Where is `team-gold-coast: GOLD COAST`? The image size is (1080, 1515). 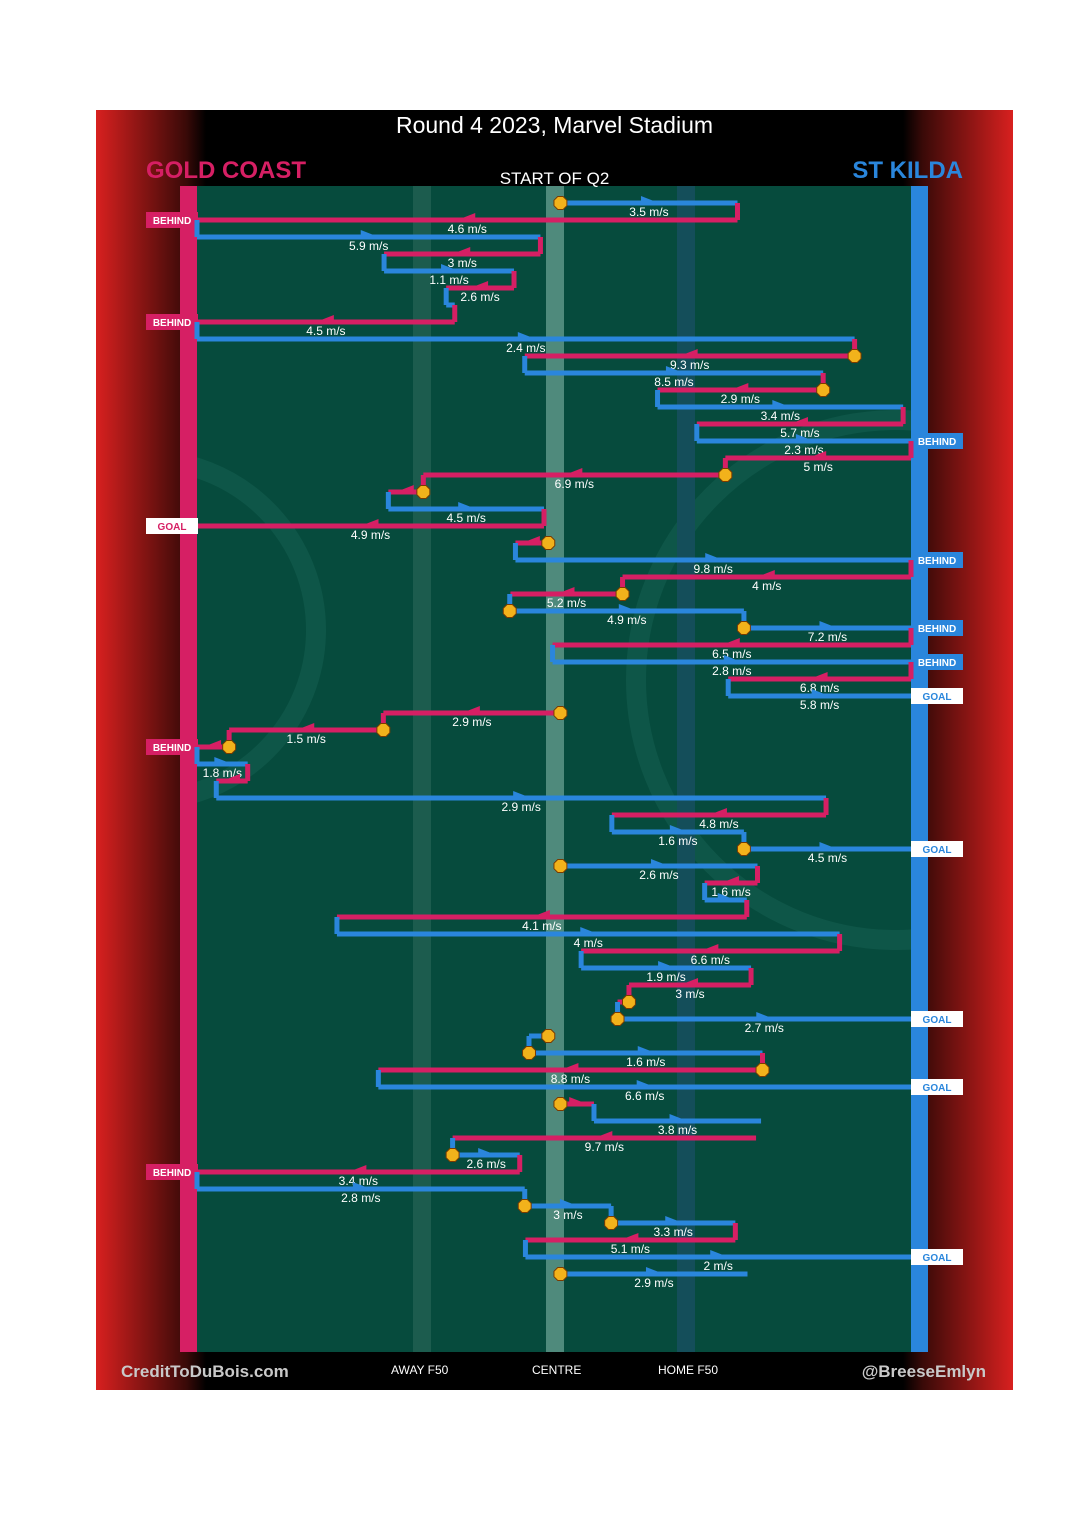 team-gold-coast: GOLD COAST is located at coordinates (226, 170).